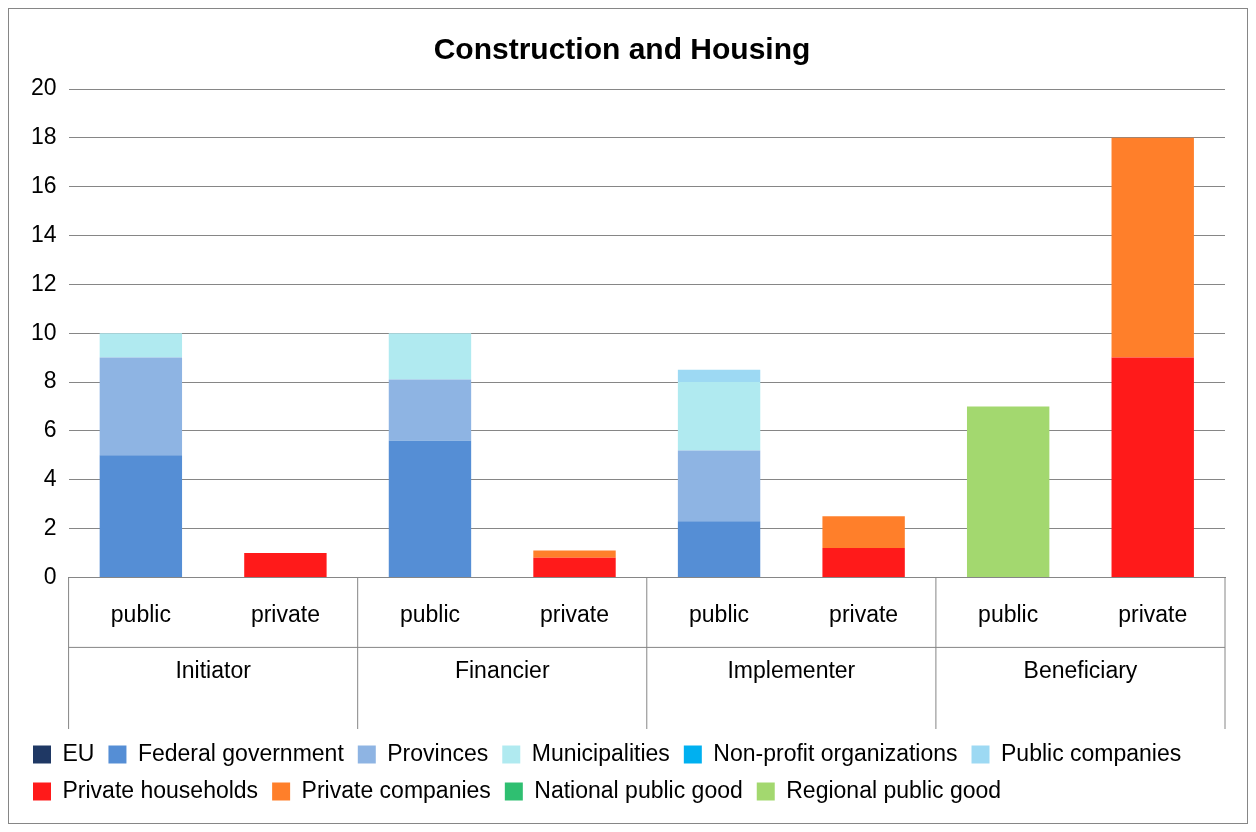  I want to click on legend-label: Municipalities, so click(600, 752).